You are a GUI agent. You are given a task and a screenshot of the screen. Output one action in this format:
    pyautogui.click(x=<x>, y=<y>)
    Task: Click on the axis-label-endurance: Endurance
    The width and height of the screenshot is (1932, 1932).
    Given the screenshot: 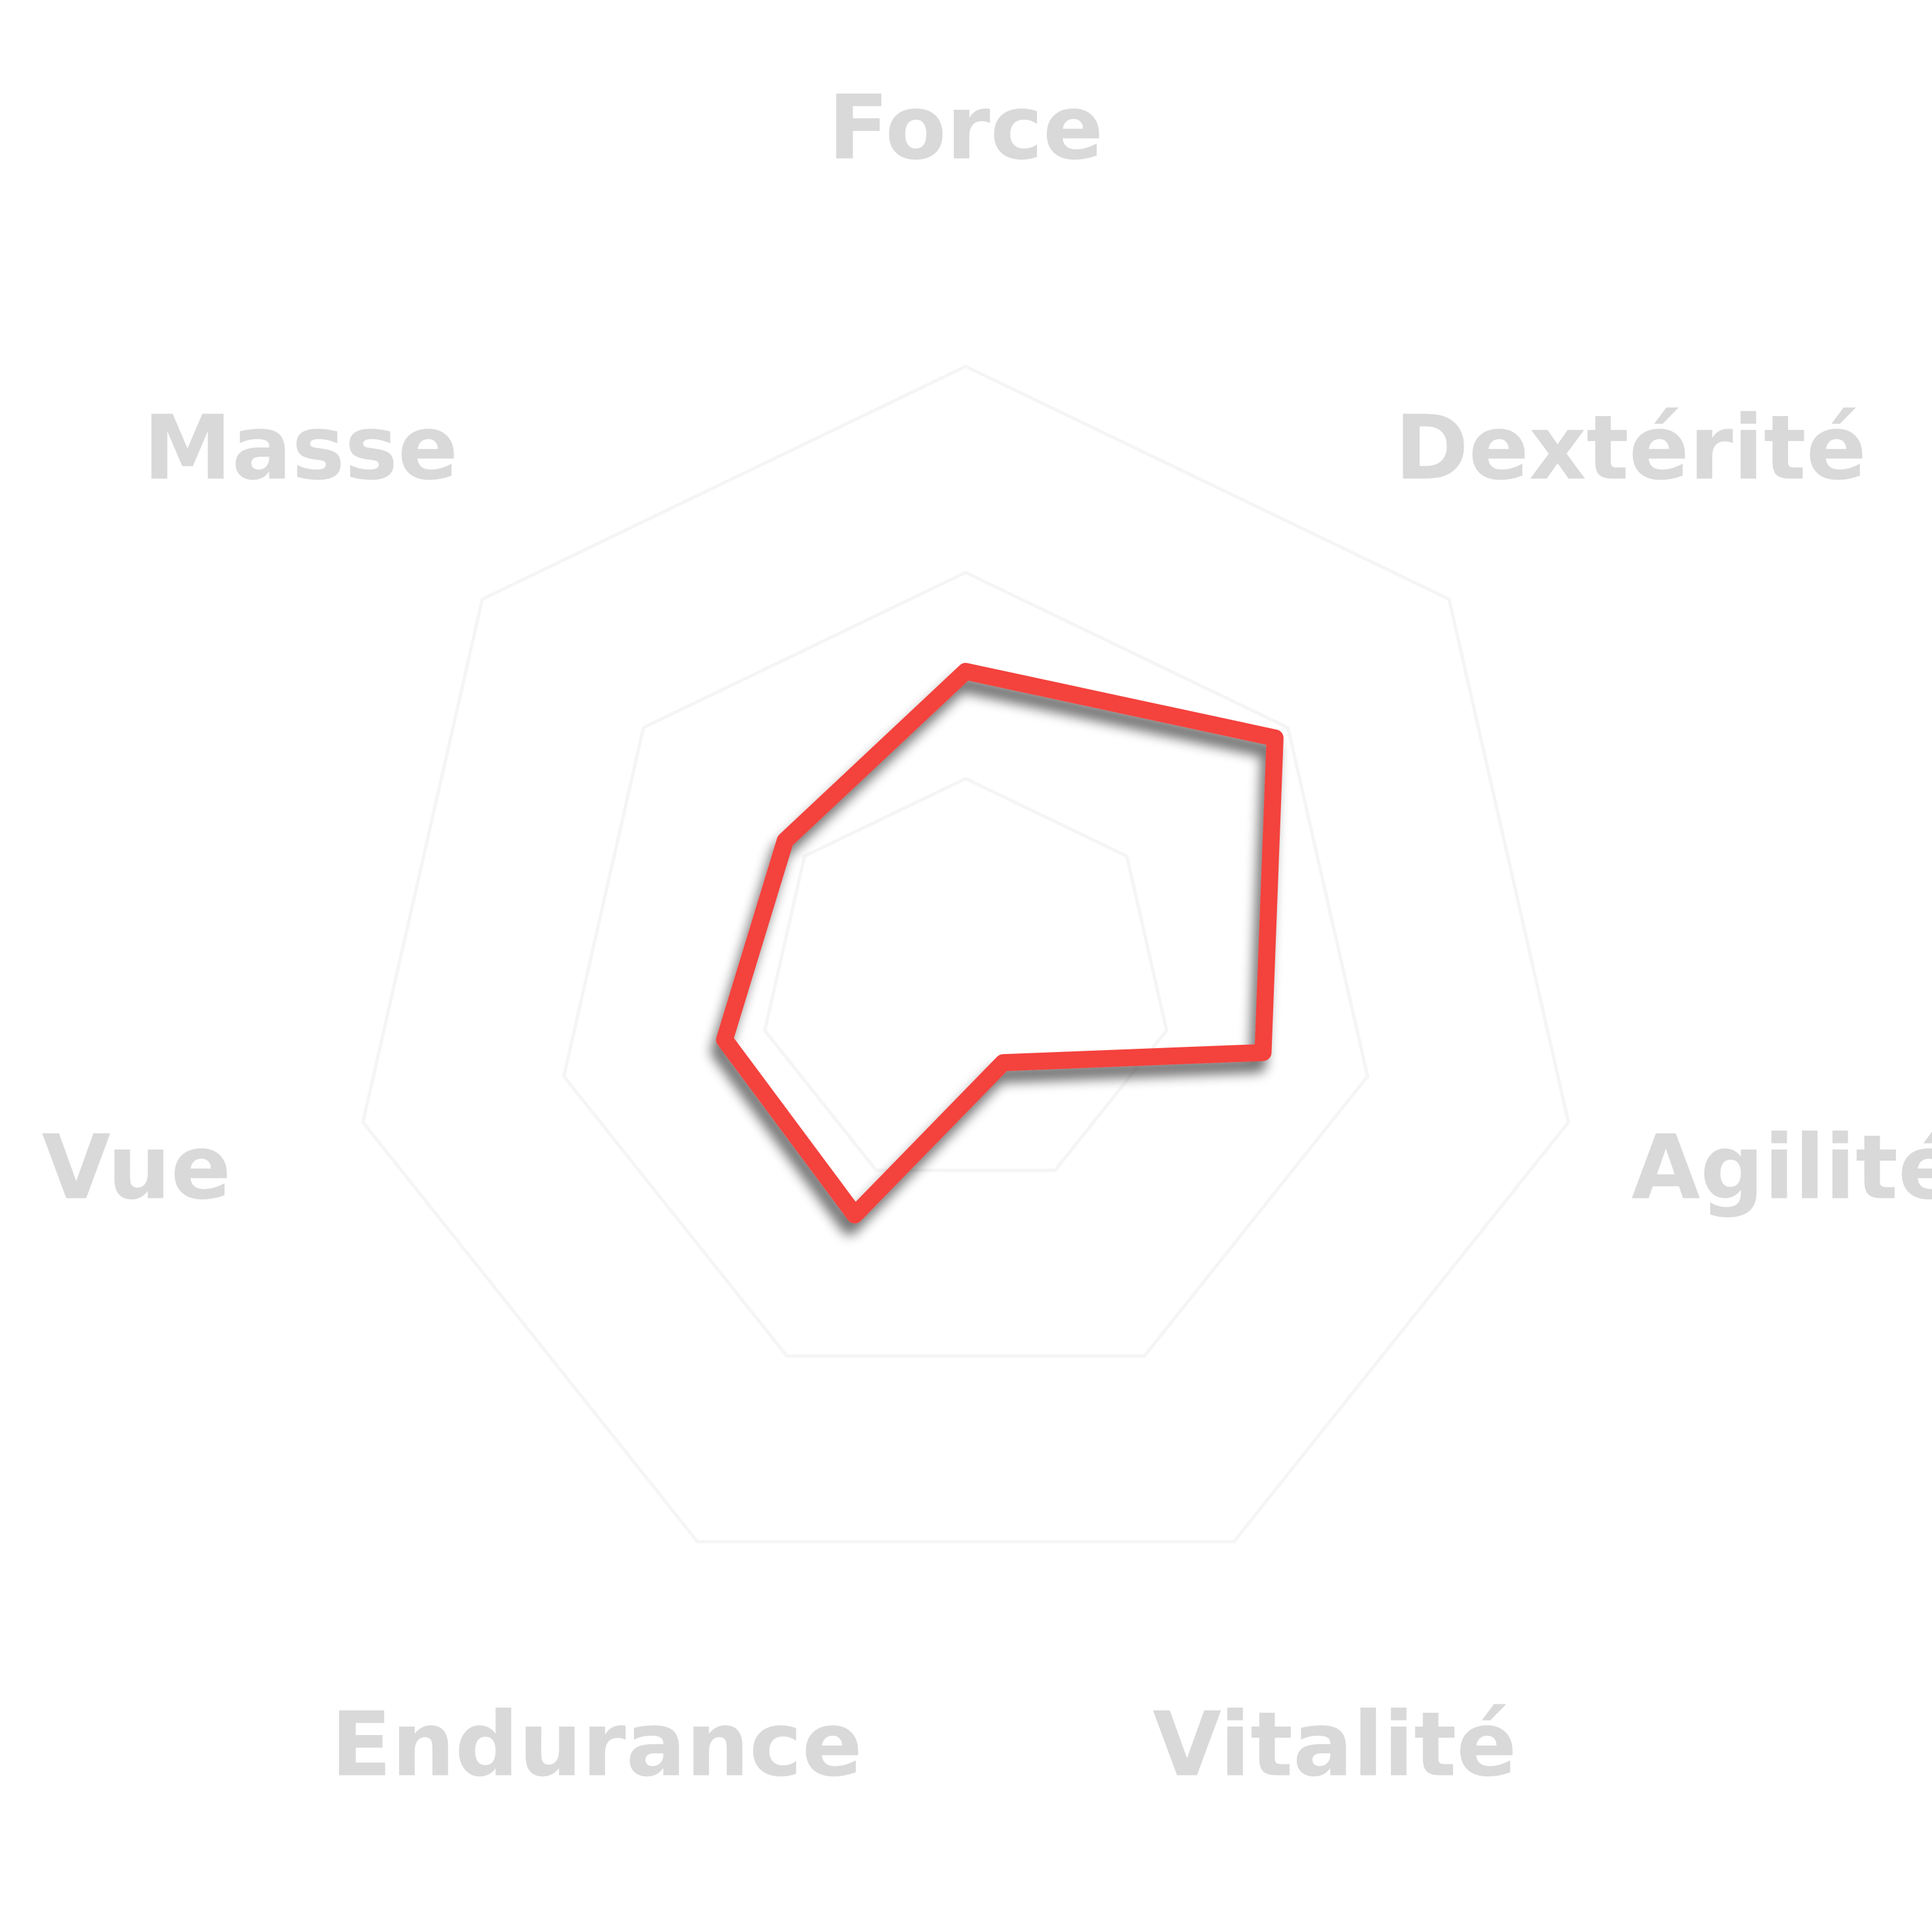 What is the action you would take?
    pyautogui.click(x=596, y=1745)
    